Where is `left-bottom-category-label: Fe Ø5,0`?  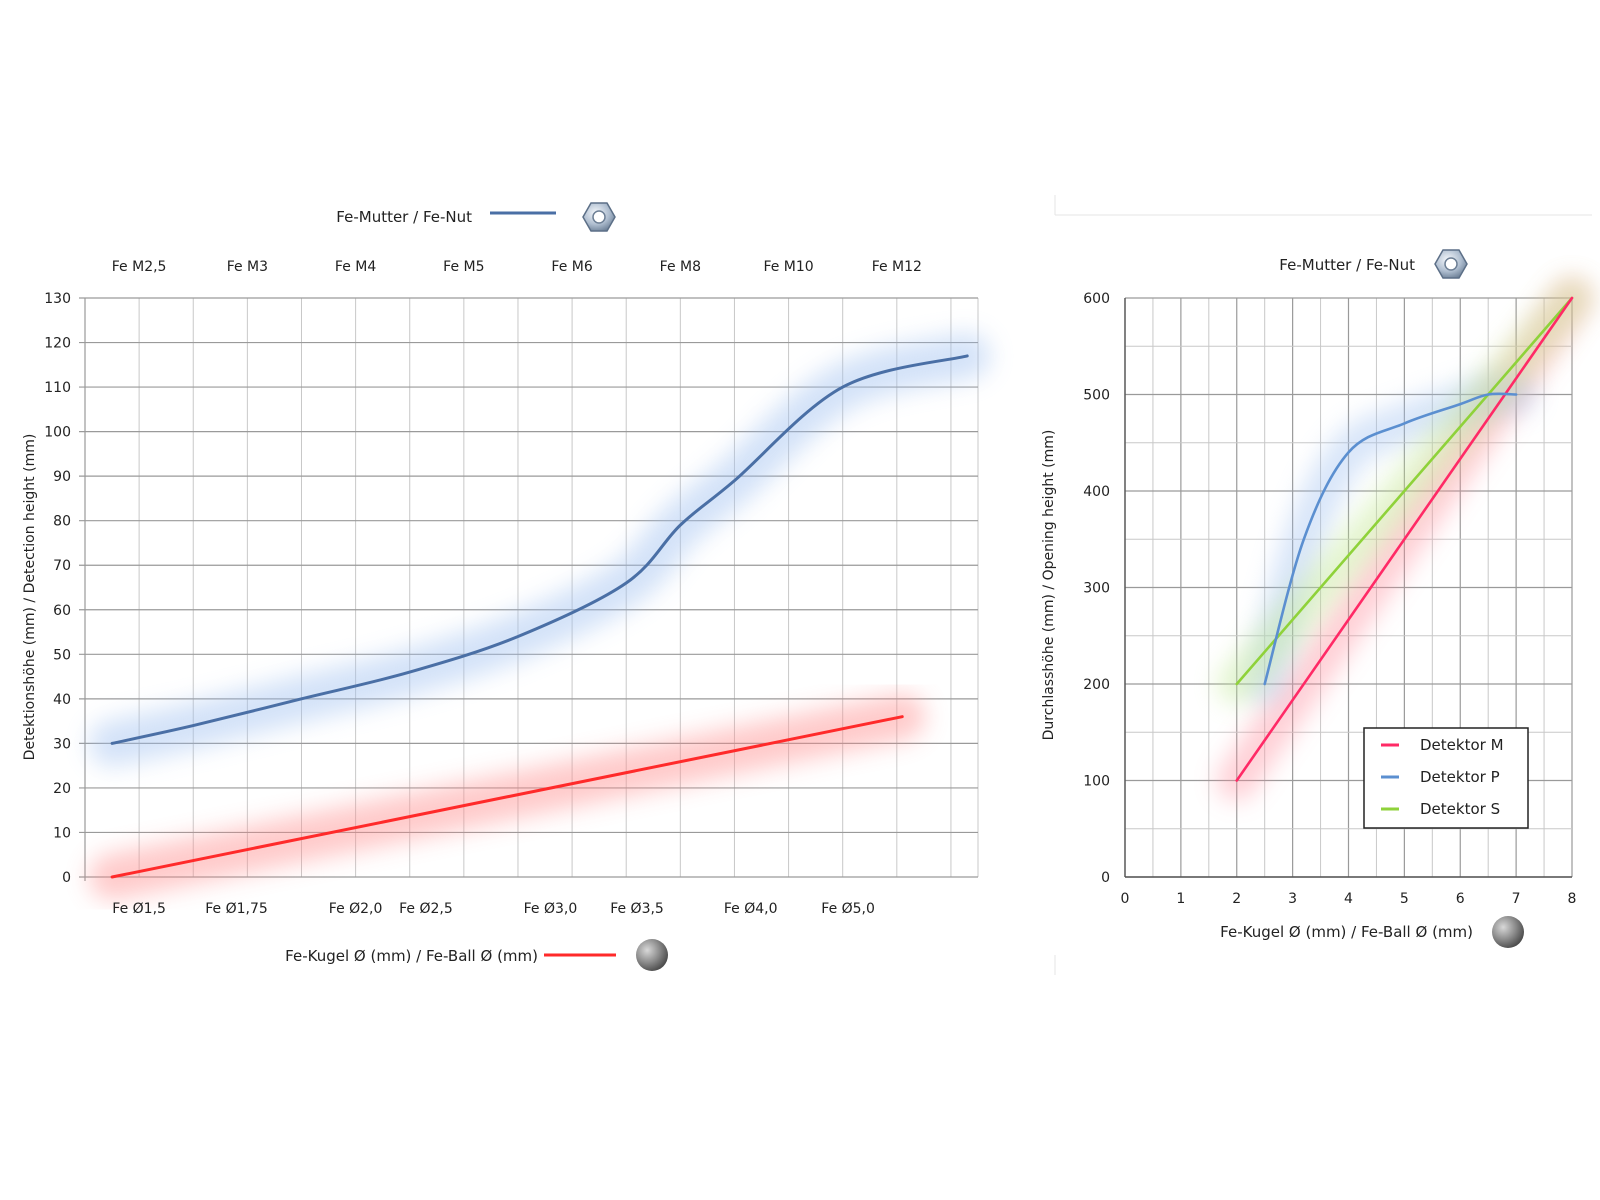 left-bottom-category-label: Fe Ø5,0 is located at coordinates (848, 909).